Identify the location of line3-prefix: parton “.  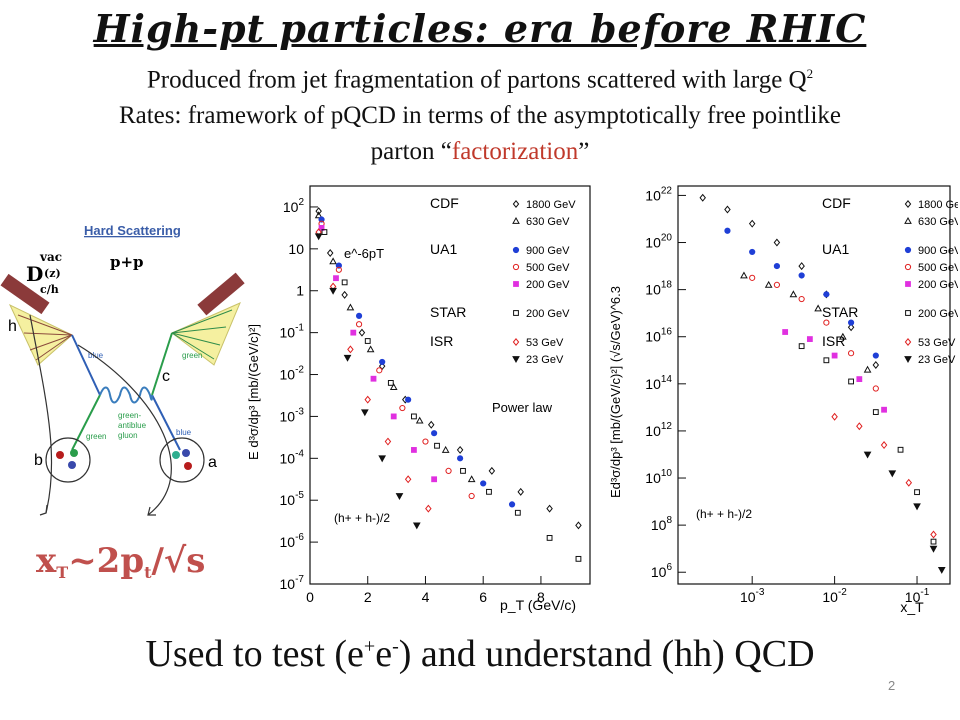
(411, 151).